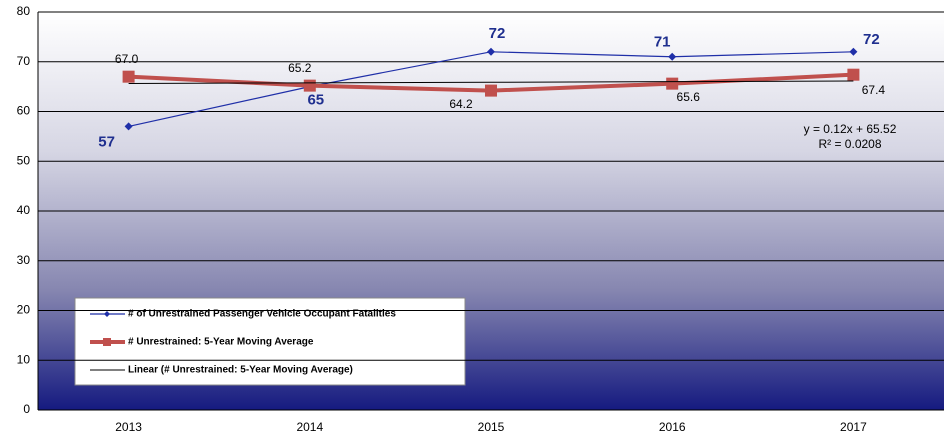  I want to click on trend-equation: y = 0.12x + 65.52, so click(850, 129).